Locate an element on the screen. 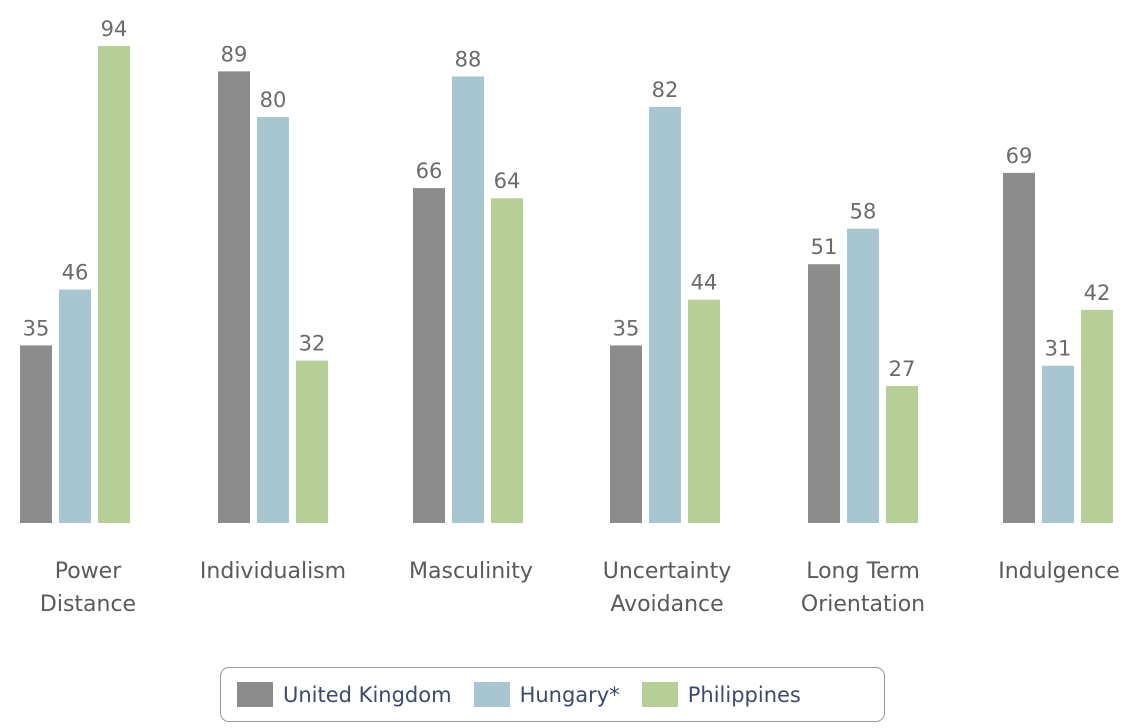 This screenshot has height=728, width=1137. bar-hungary-individualism is located at coordinates (273, 320).